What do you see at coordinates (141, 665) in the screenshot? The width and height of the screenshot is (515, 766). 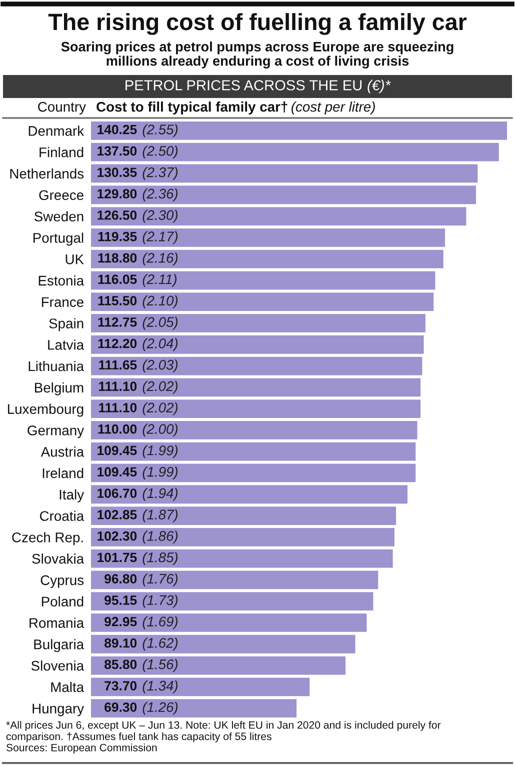 I see `data-label: 85.80 (1.56)` at bounding box center [141, 665].